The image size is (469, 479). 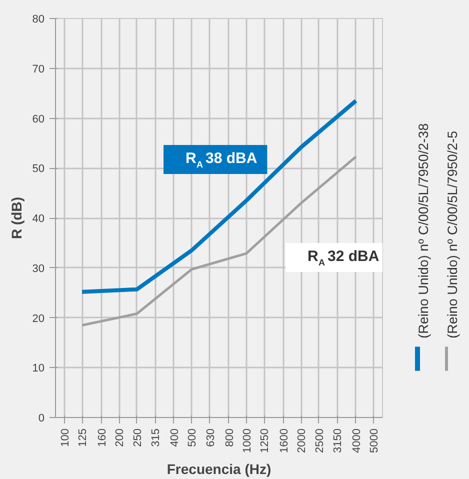 What do you see at coordinates (156, 437) in the screenshot?
I see `x-tick-label: 315` at bounding box center [156, 437].